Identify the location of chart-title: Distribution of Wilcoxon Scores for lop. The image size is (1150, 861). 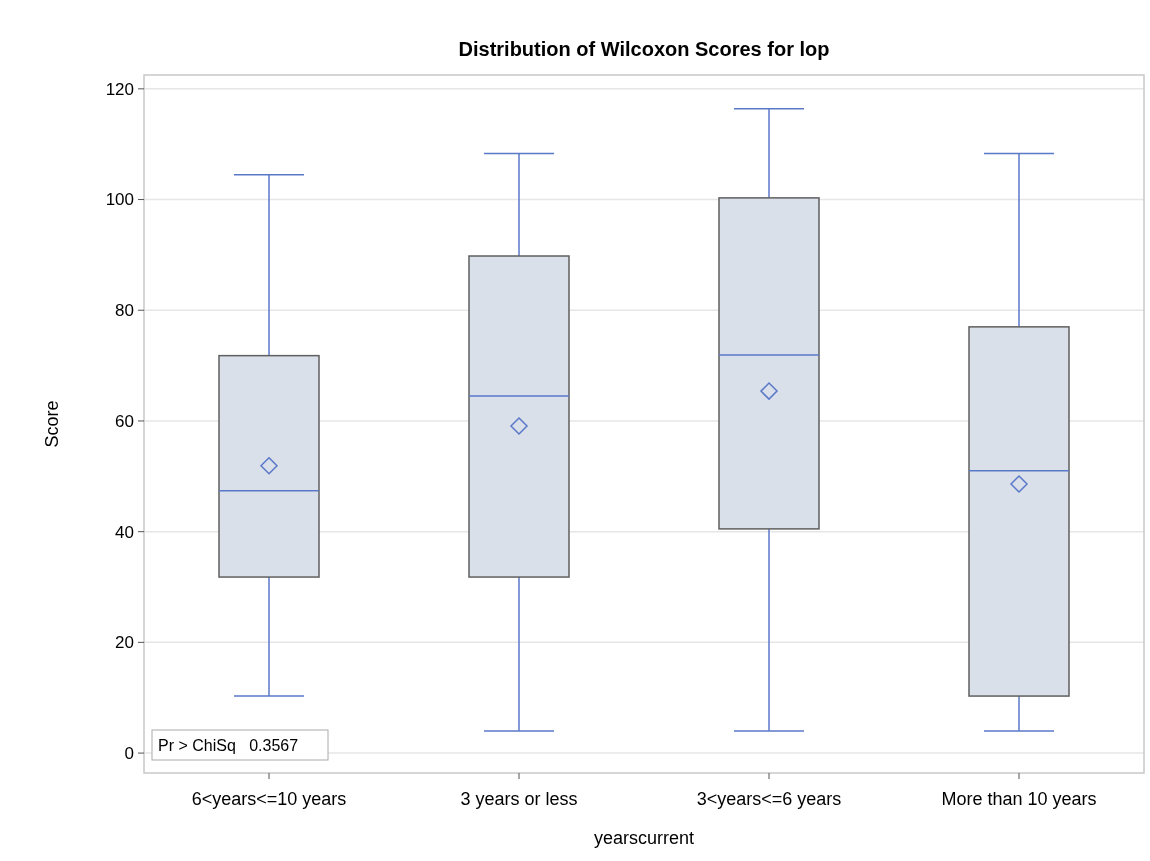
(644, 49).